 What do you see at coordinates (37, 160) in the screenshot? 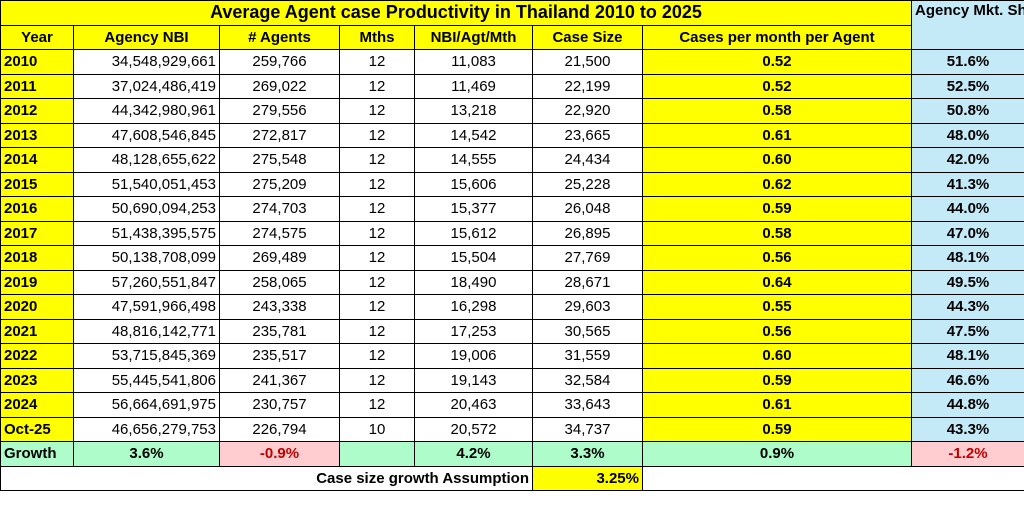
I see `year-cell: 2014` at bounding box center [37, 160].